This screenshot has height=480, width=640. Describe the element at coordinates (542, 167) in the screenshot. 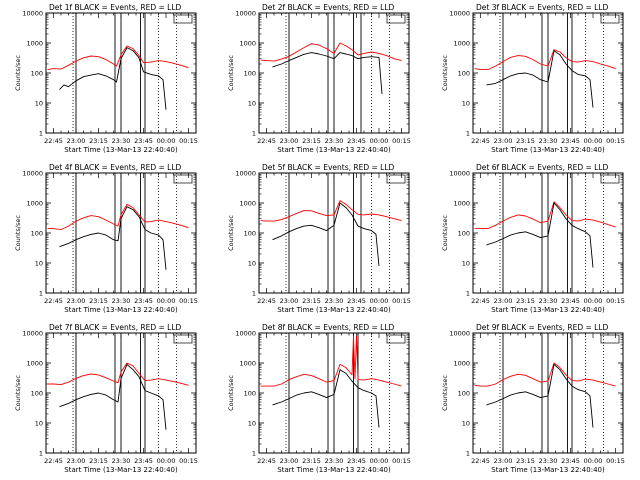

I see `chart-title: Det 6f BLACK = Events, RED = LLD` at that location.